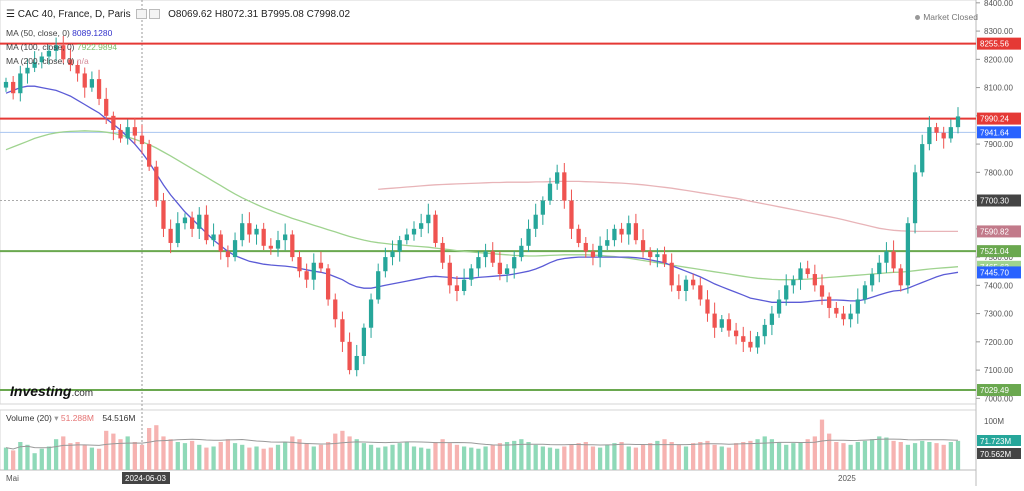  I want to click on logo-suffix: .com, so click(82, 393).